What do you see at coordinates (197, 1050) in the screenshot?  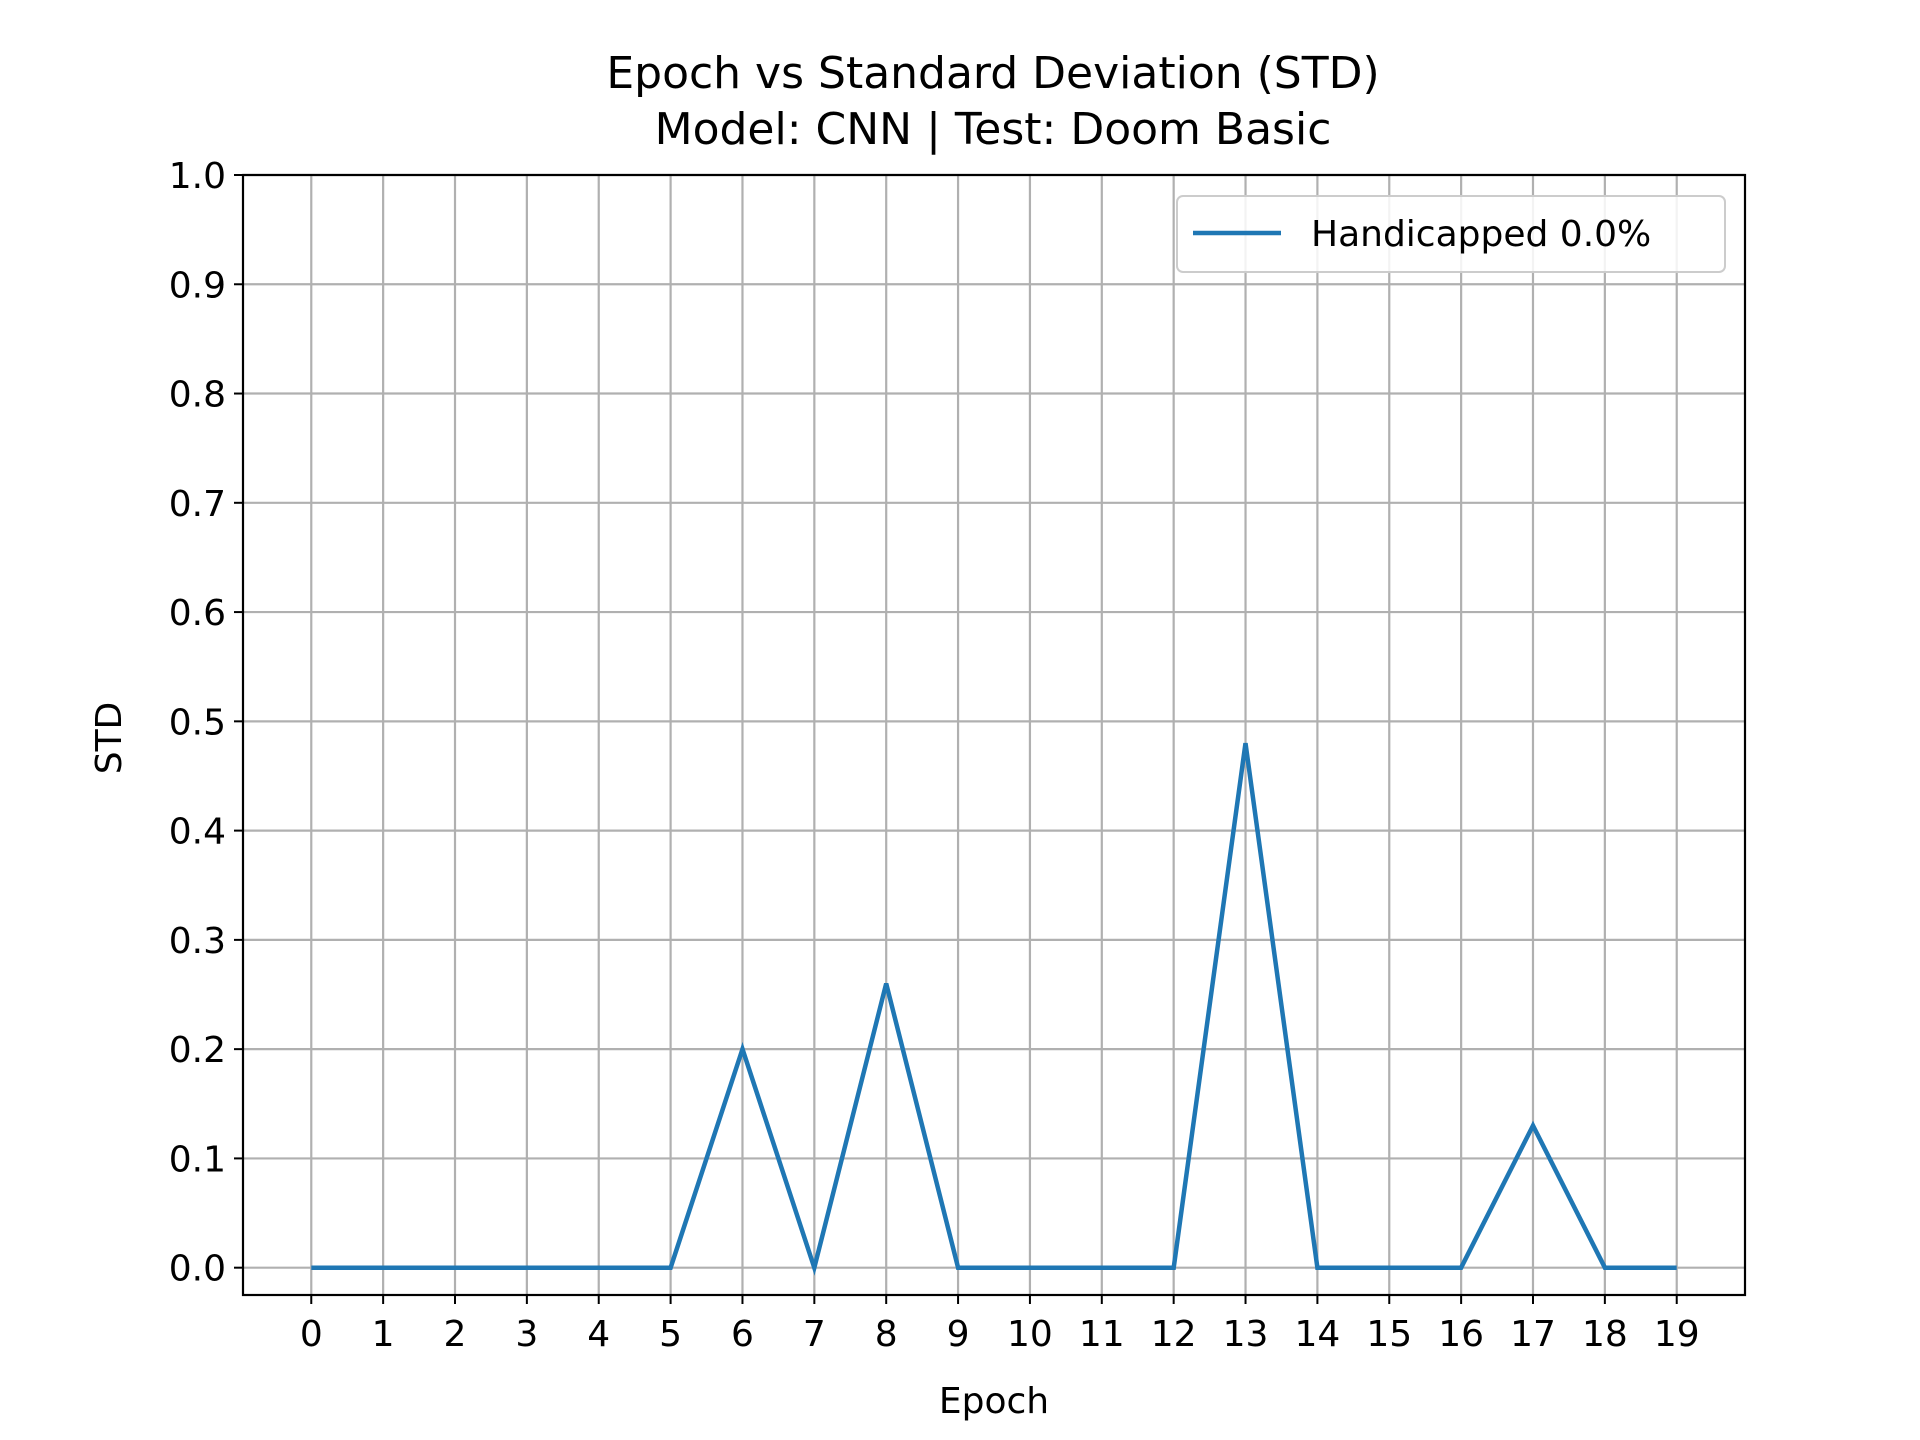 I see `y-tick-label: 0.2` at bounding box center [197, 1050].